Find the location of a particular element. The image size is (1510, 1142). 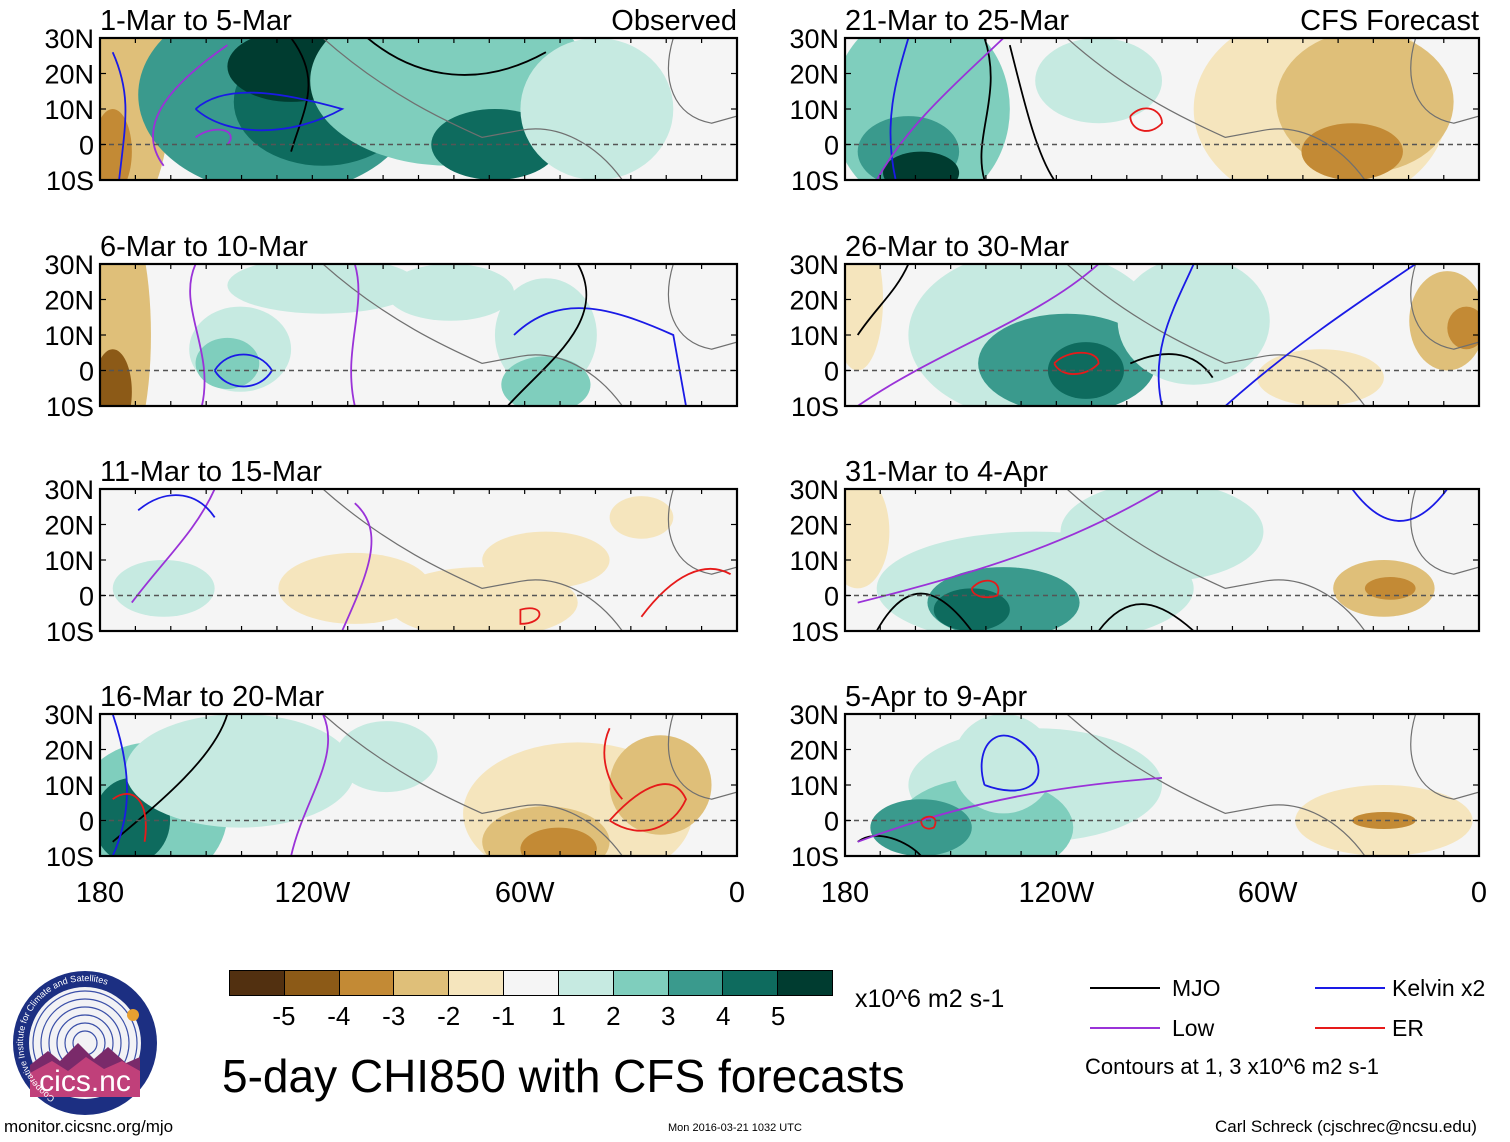

colorbar-label: -4 is located at coordinates (339, 1016).